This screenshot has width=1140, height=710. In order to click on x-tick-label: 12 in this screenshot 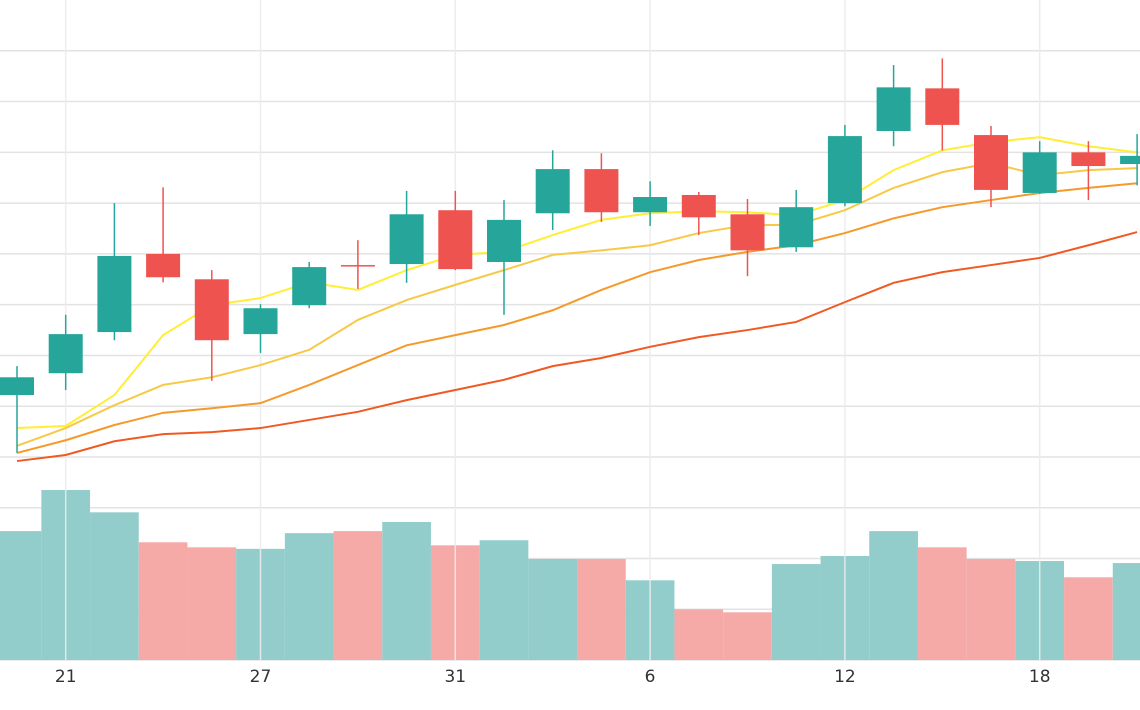, I will do `click(845, 677)`.